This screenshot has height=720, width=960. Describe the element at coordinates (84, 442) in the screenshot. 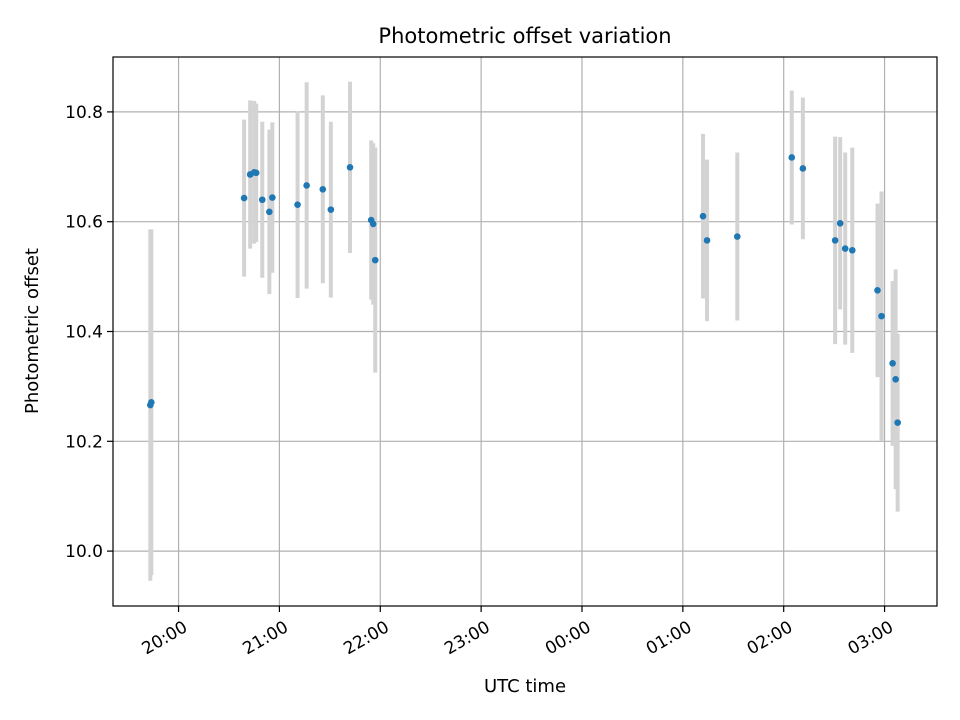

I see `y-tick-label: 10.2` at that location.